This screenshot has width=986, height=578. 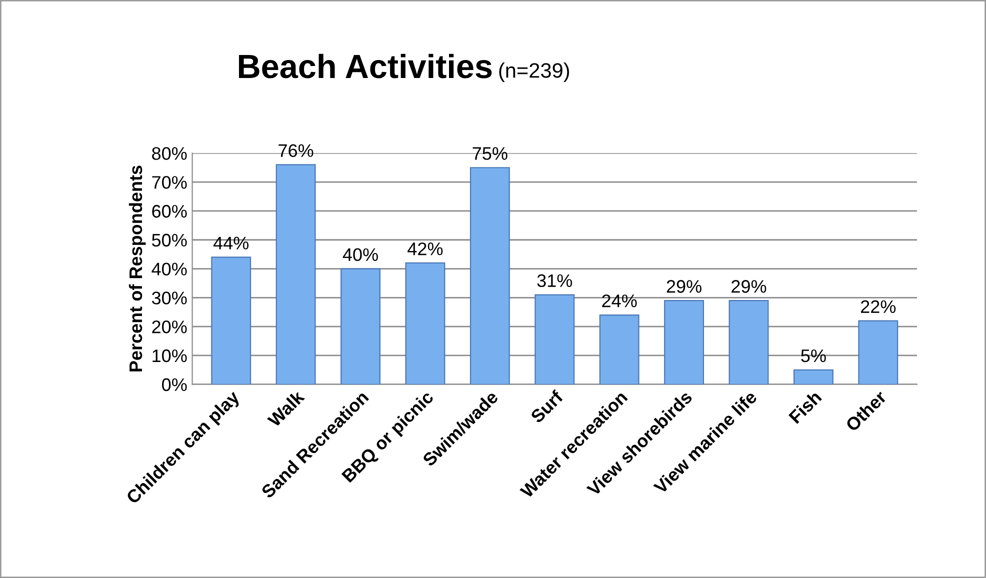 What do you see at coordinates (619, 301) in the screenshot?
I see `data-label: 24%` at bounding box center [619, 301].